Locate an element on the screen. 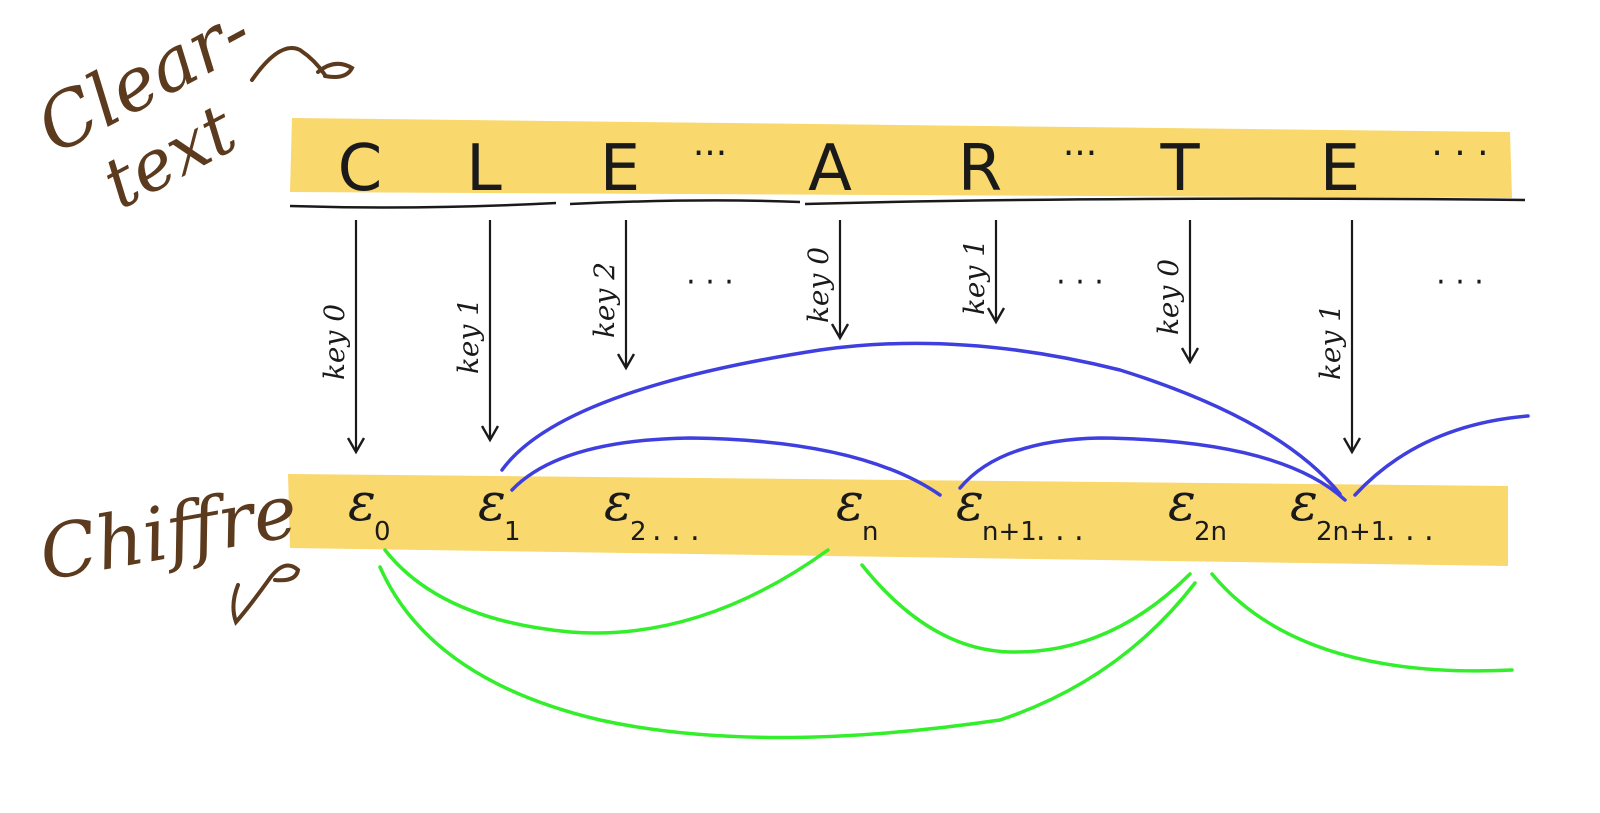  green-arc-e0-to-en is located at coordinates (606, 591).